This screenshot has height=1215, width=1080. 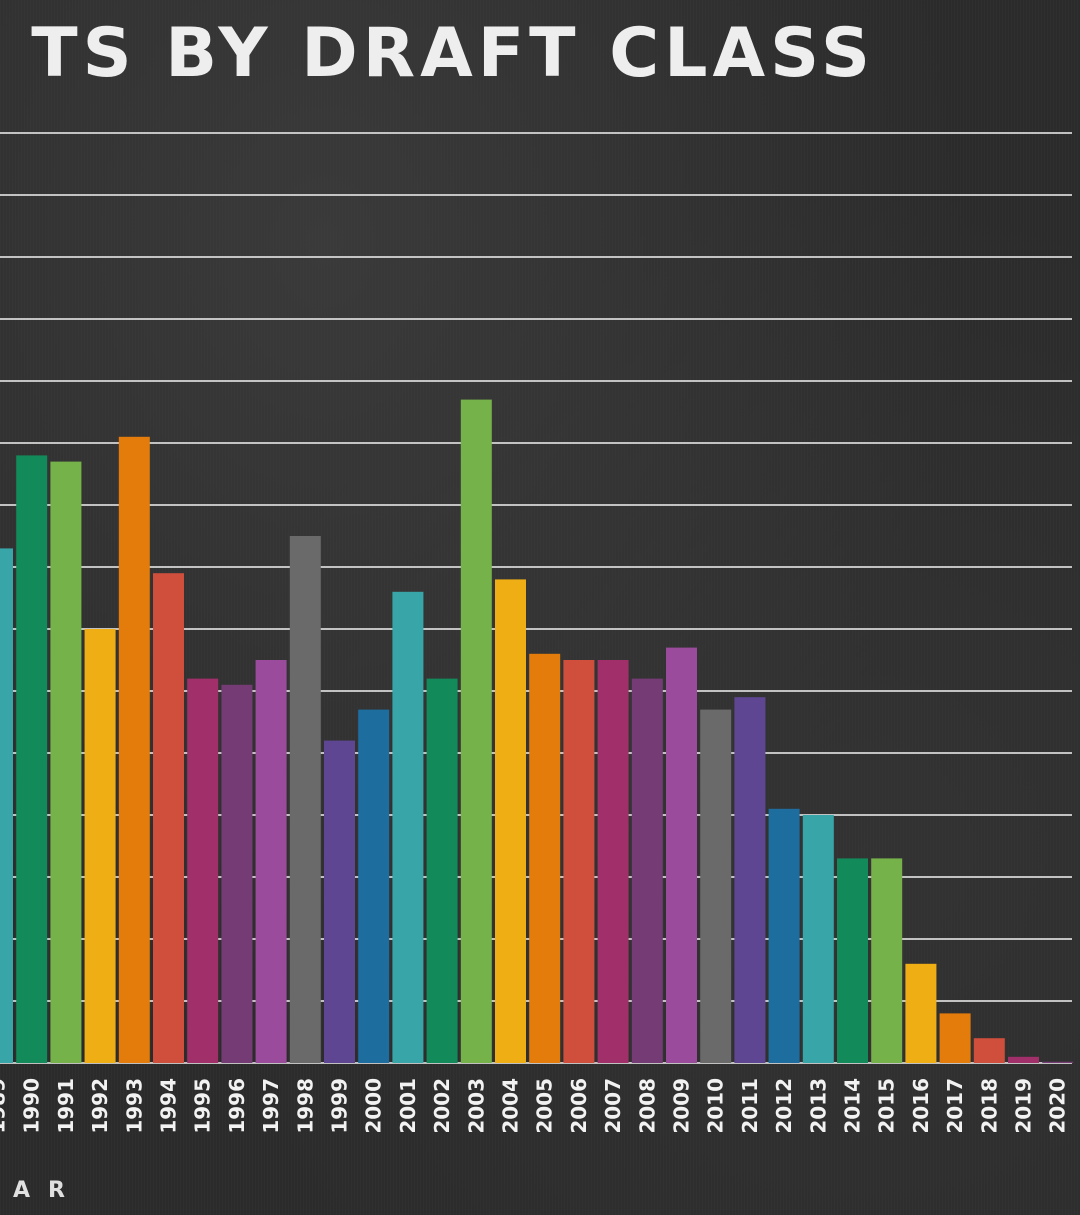 What do you see at coordinates (374, 1106) in the screenshot?
I see `x-tick-label-2000: 2000` at bounding box center [374, 1106].